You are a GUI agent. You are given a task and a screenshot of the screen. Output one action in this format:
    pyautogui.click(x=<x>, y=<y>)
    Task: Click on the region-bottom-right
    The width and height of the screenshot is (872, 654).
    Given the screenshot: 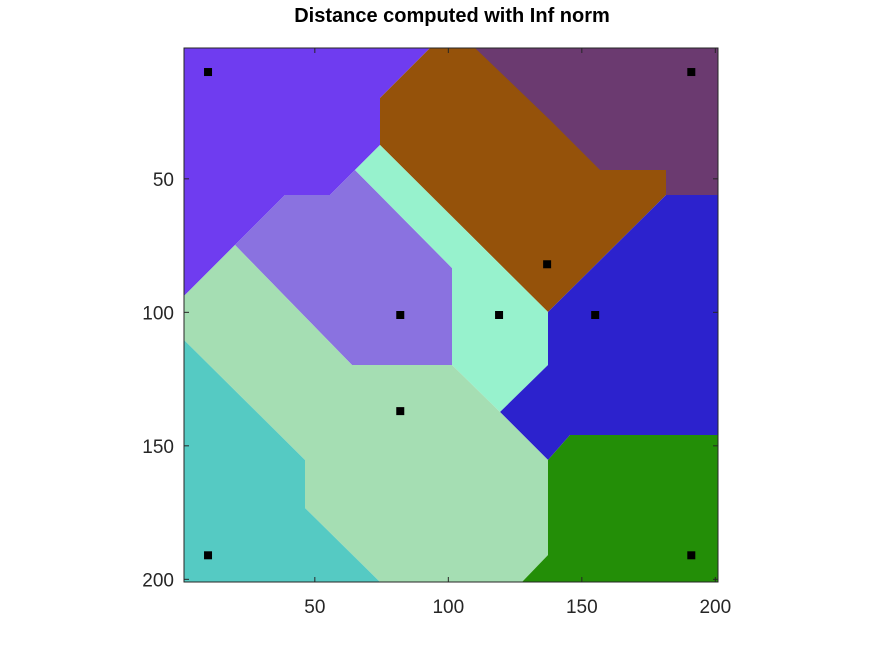 What is the action you would take?
    pyautogui.click(x=620, y=508)
    